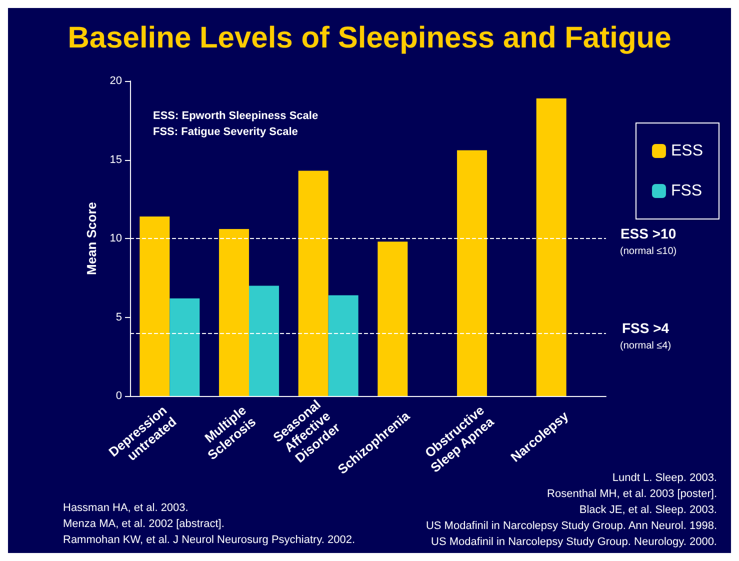 The width and height of the screenshot is (739, 561). What do you see at coordinates (370, 38) in the screenshot?
I see `chart-title: Baseline Levels of Sleepiness and Fatigue` at bounding box center [370, 38].